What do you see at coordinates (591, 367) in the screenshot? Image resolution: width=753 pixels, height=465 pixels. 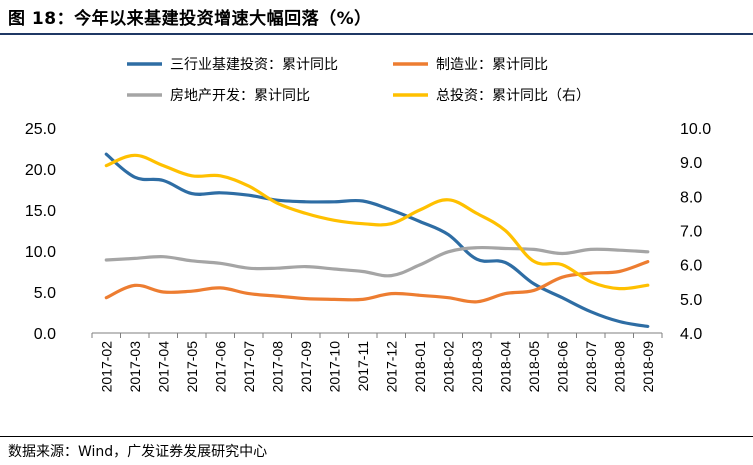 I see `x-tick-label: 2018-07` at bounding box center [591, 367].